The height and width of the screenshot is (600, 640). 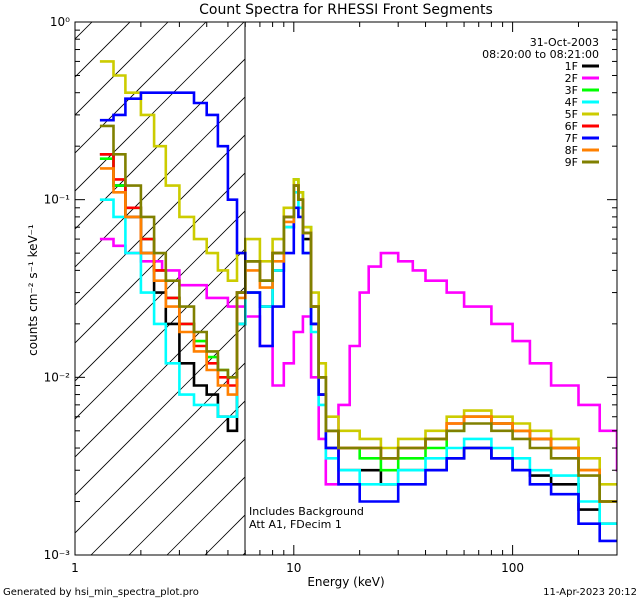 I want to click on legend-label-2F: 2F, so click(x=571, y=78).